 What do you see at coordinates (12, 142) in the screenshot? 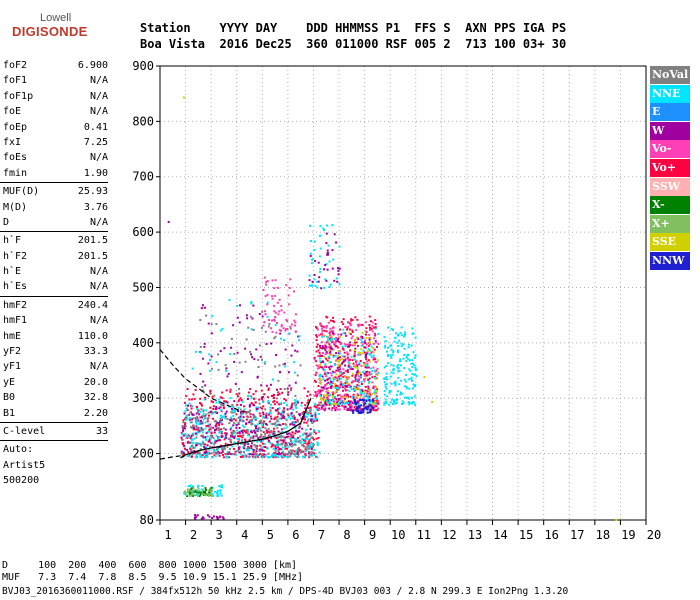
I see `parameter-name: fxI` at bounding box center [12, 142].